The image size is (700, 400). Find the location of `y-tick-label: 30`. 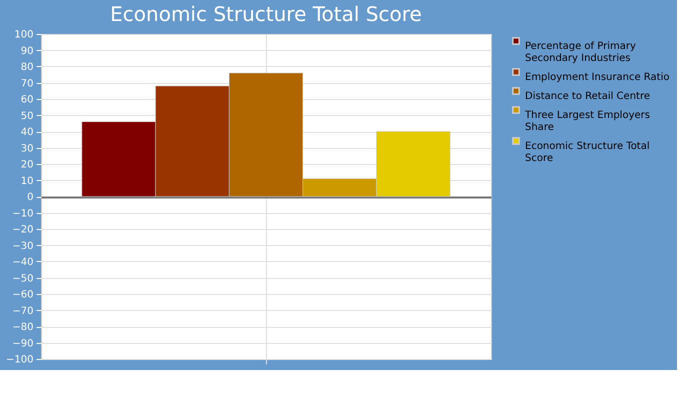

y-tick-label: 30 is located at coordinates (27, 148).